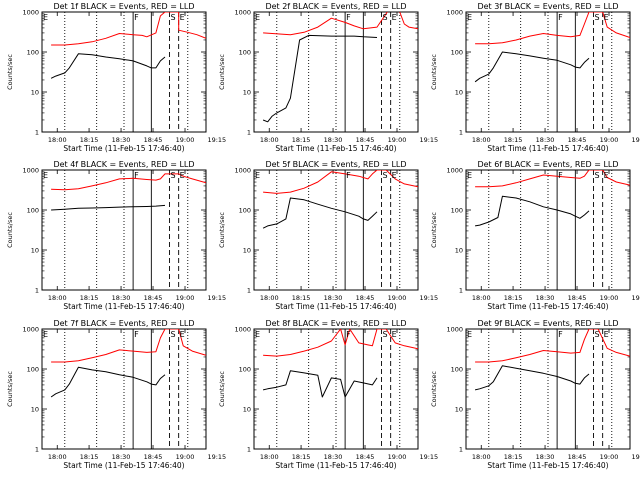 The height and width of the screenshot is (480, 640). I want to click on chart-title: Det 2f BLACK = Events, RED = LLD, so click(335, 6).